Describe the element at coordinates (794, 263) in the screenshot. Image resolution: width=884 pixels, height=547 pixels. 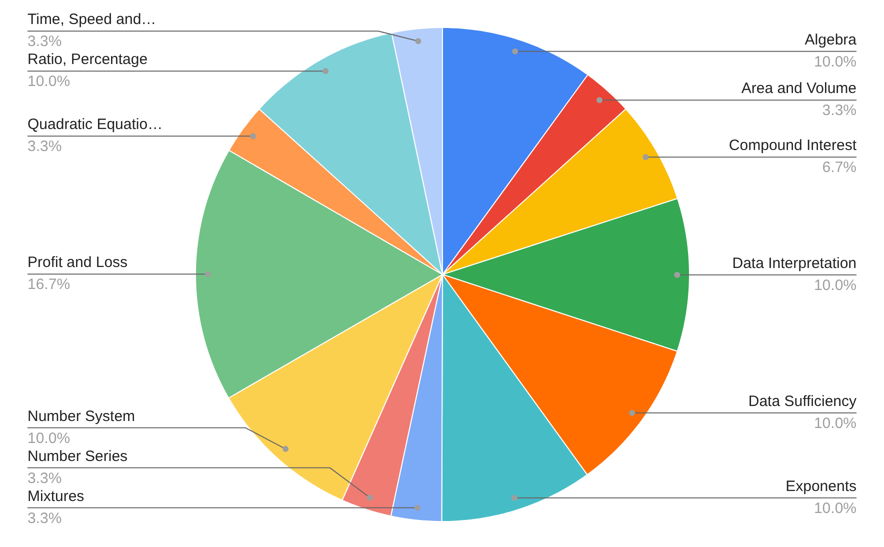
I see `slice-label: Data Interpretation` at that location.